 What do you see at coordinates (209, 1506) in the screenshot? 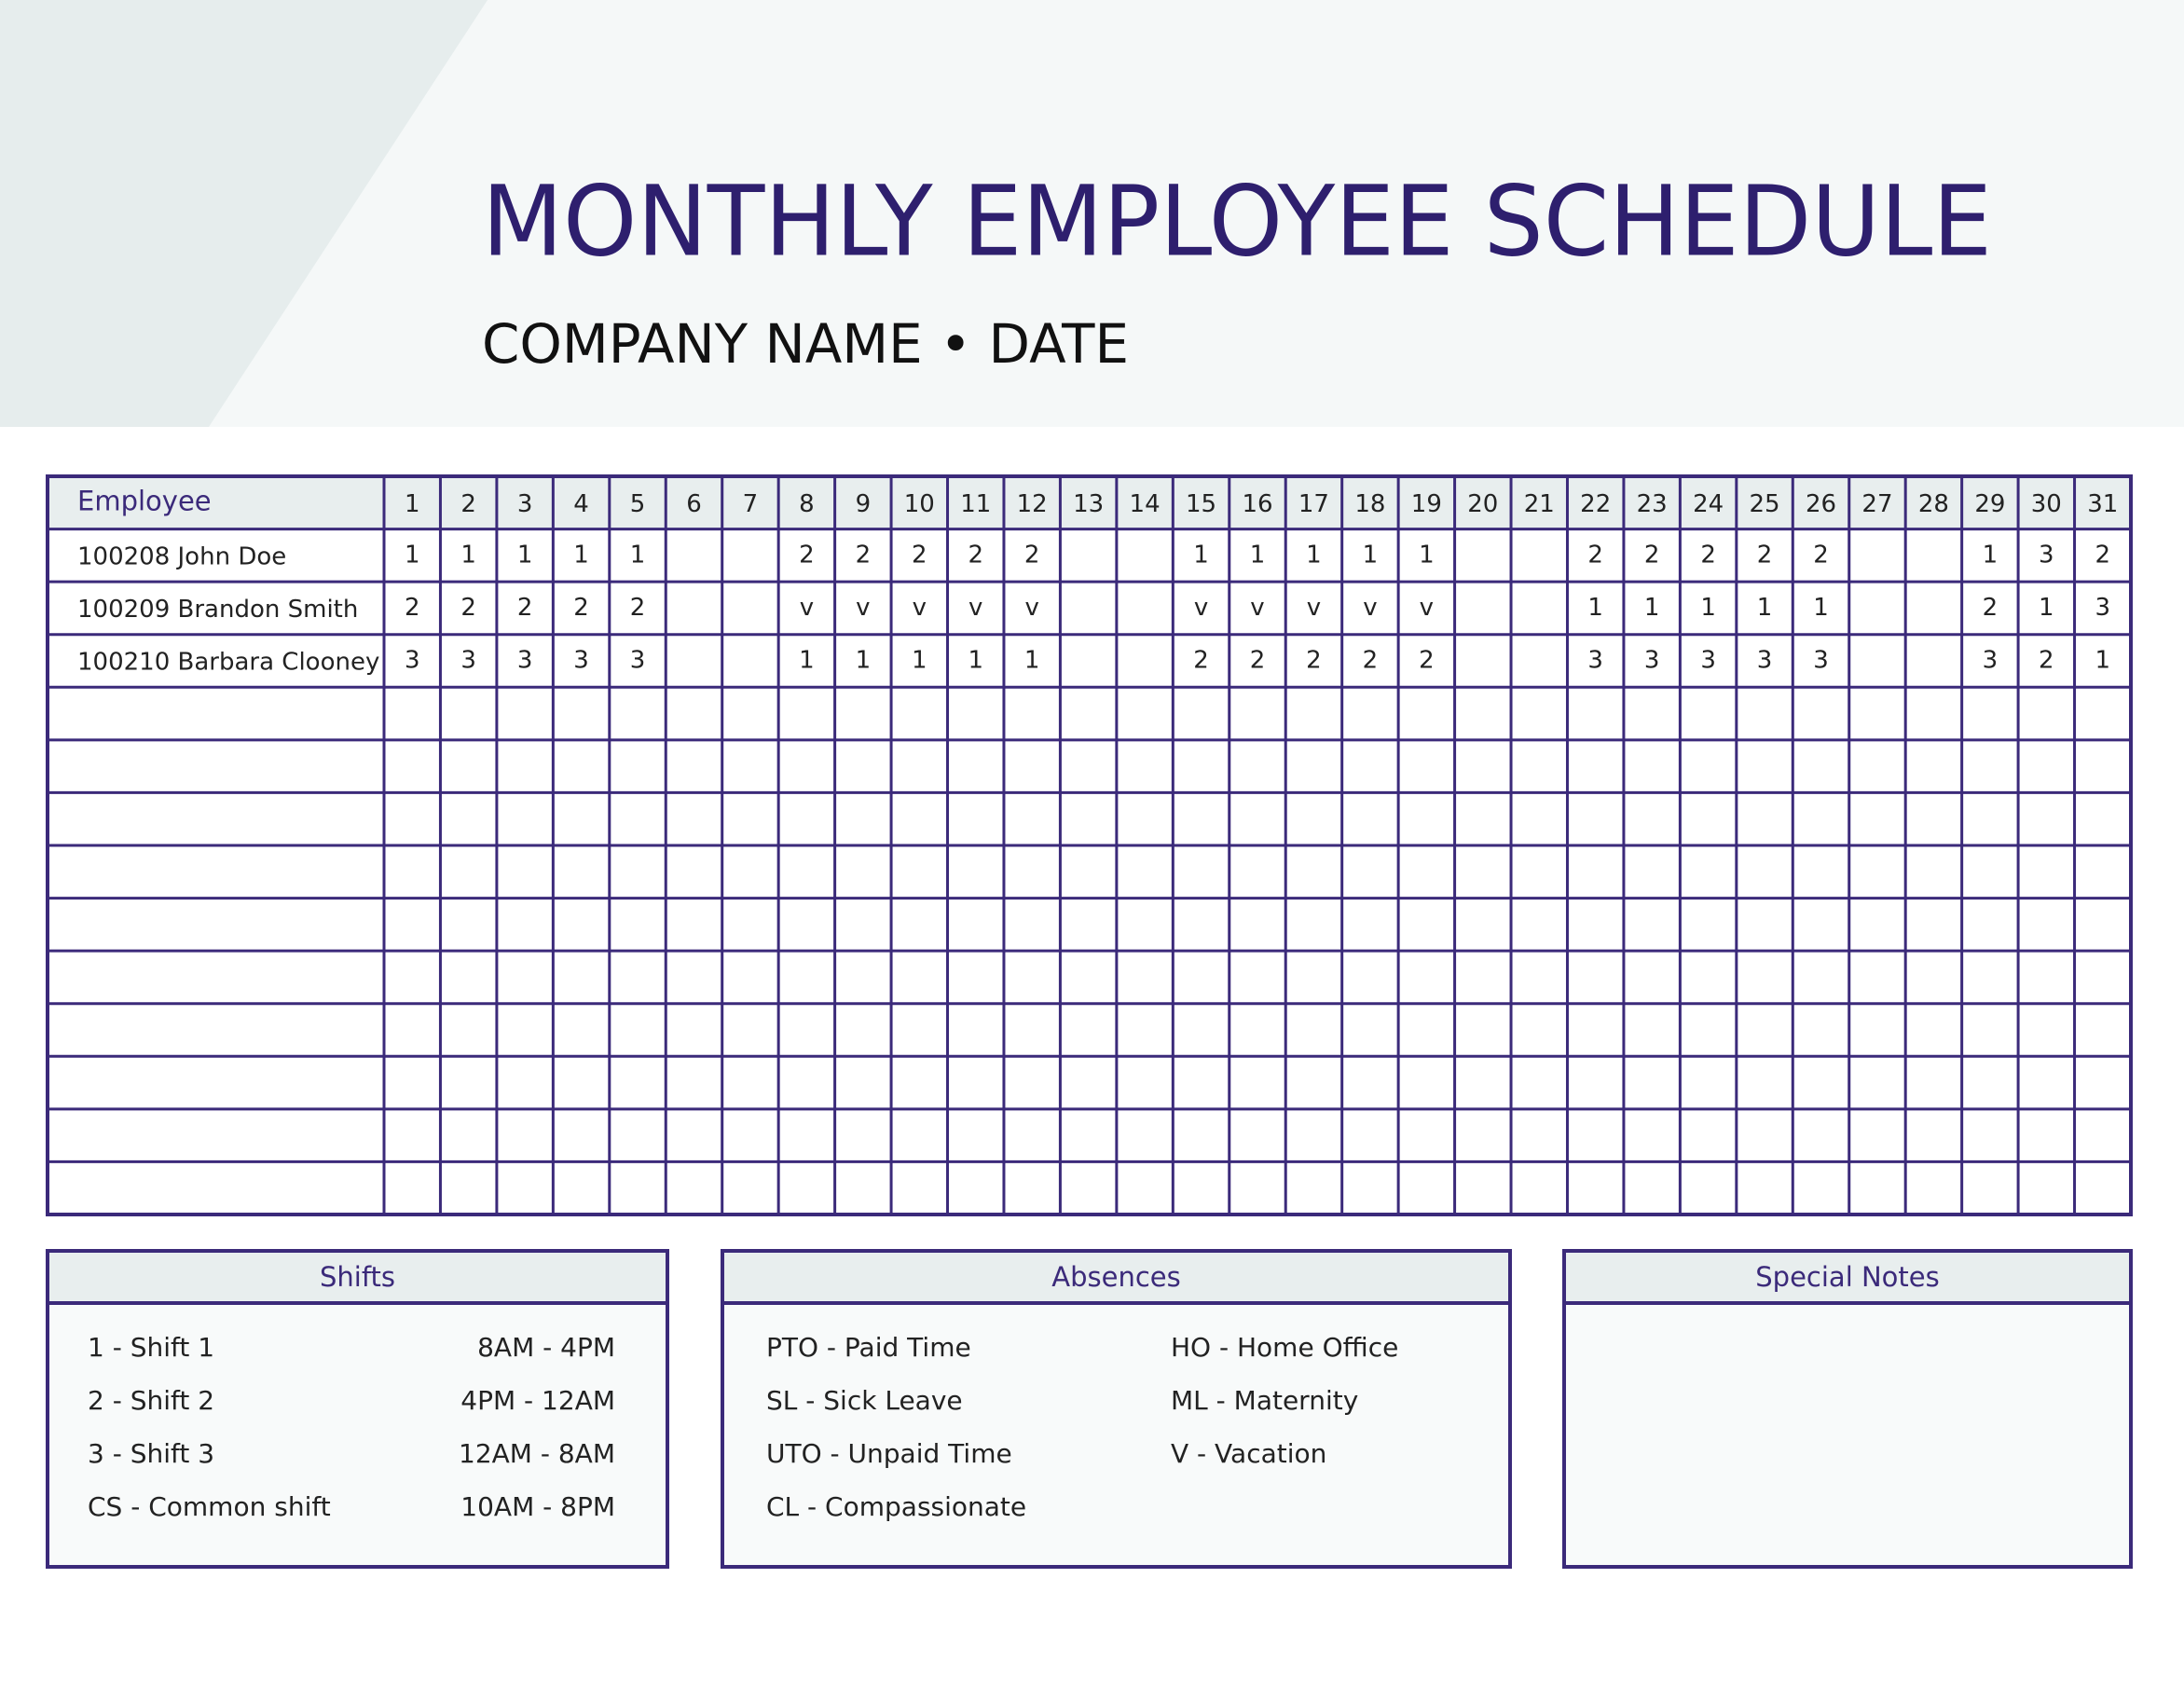
I see `shift-code: CS - Common shift` at bounding box center [209, 1506].